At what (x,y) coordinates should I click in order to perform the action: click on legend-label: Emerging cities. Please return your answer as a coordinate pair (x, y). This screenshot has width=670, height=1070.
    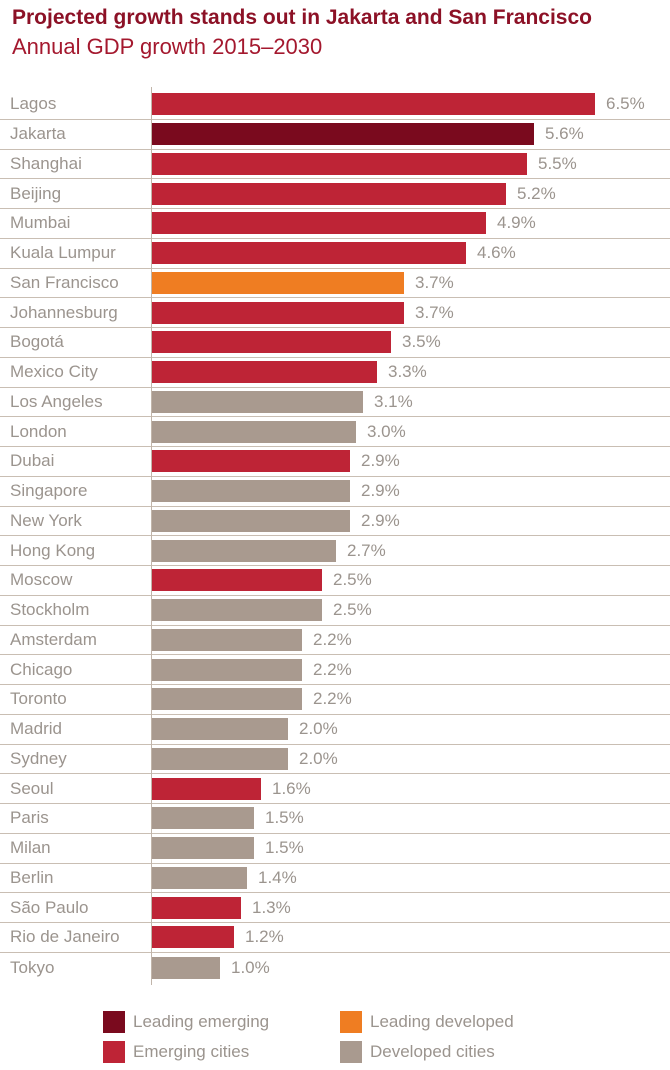
    Looking at the image, I should click on (191, 1051).